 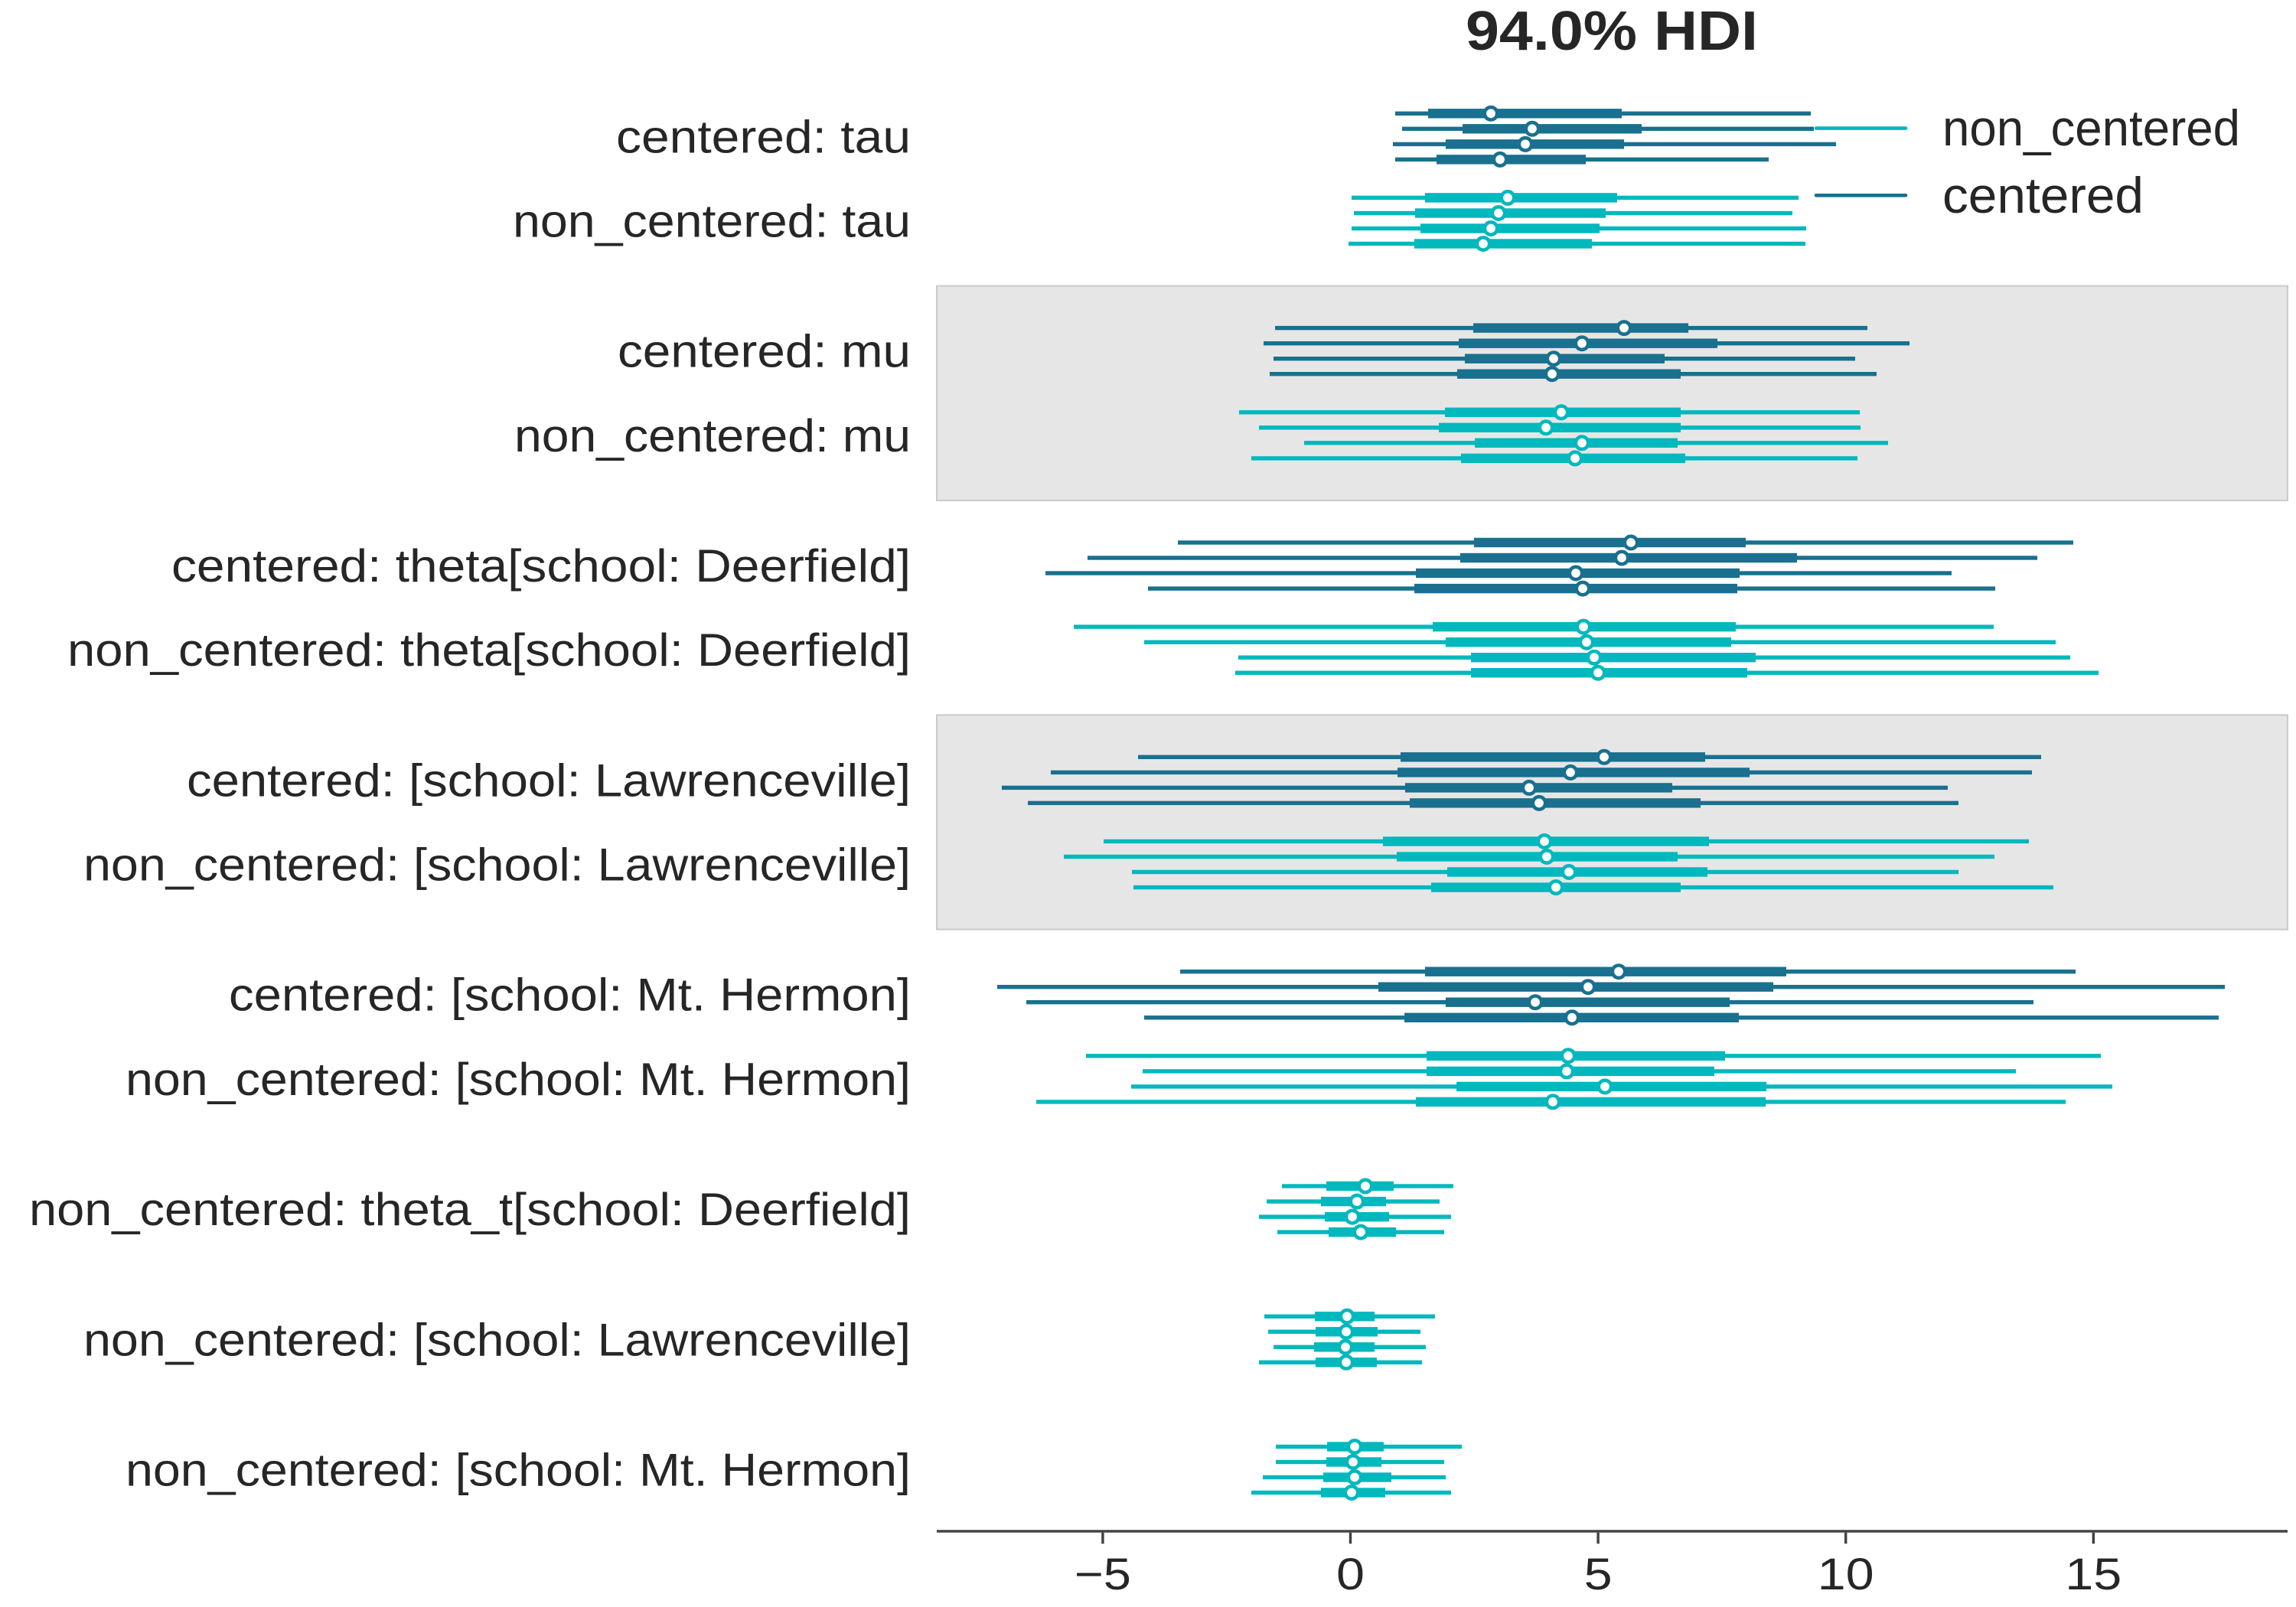 I want to click on svg-text: −5, so click(x=1103, y=1574).